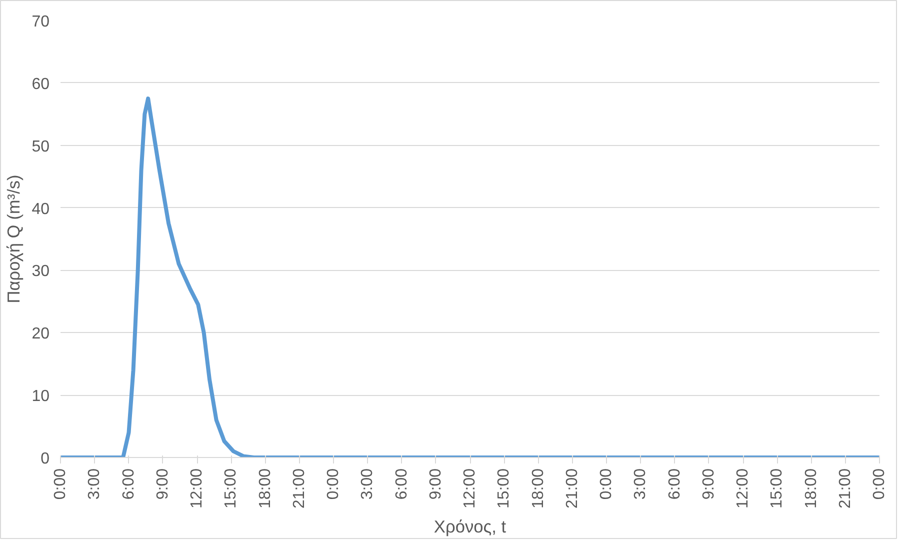 This screenshot has width=899, height=541. What do you see at coordinates (45, 459) in the screenshot?
I see `y-tick-label: 0` at bounding box center [45, 459].